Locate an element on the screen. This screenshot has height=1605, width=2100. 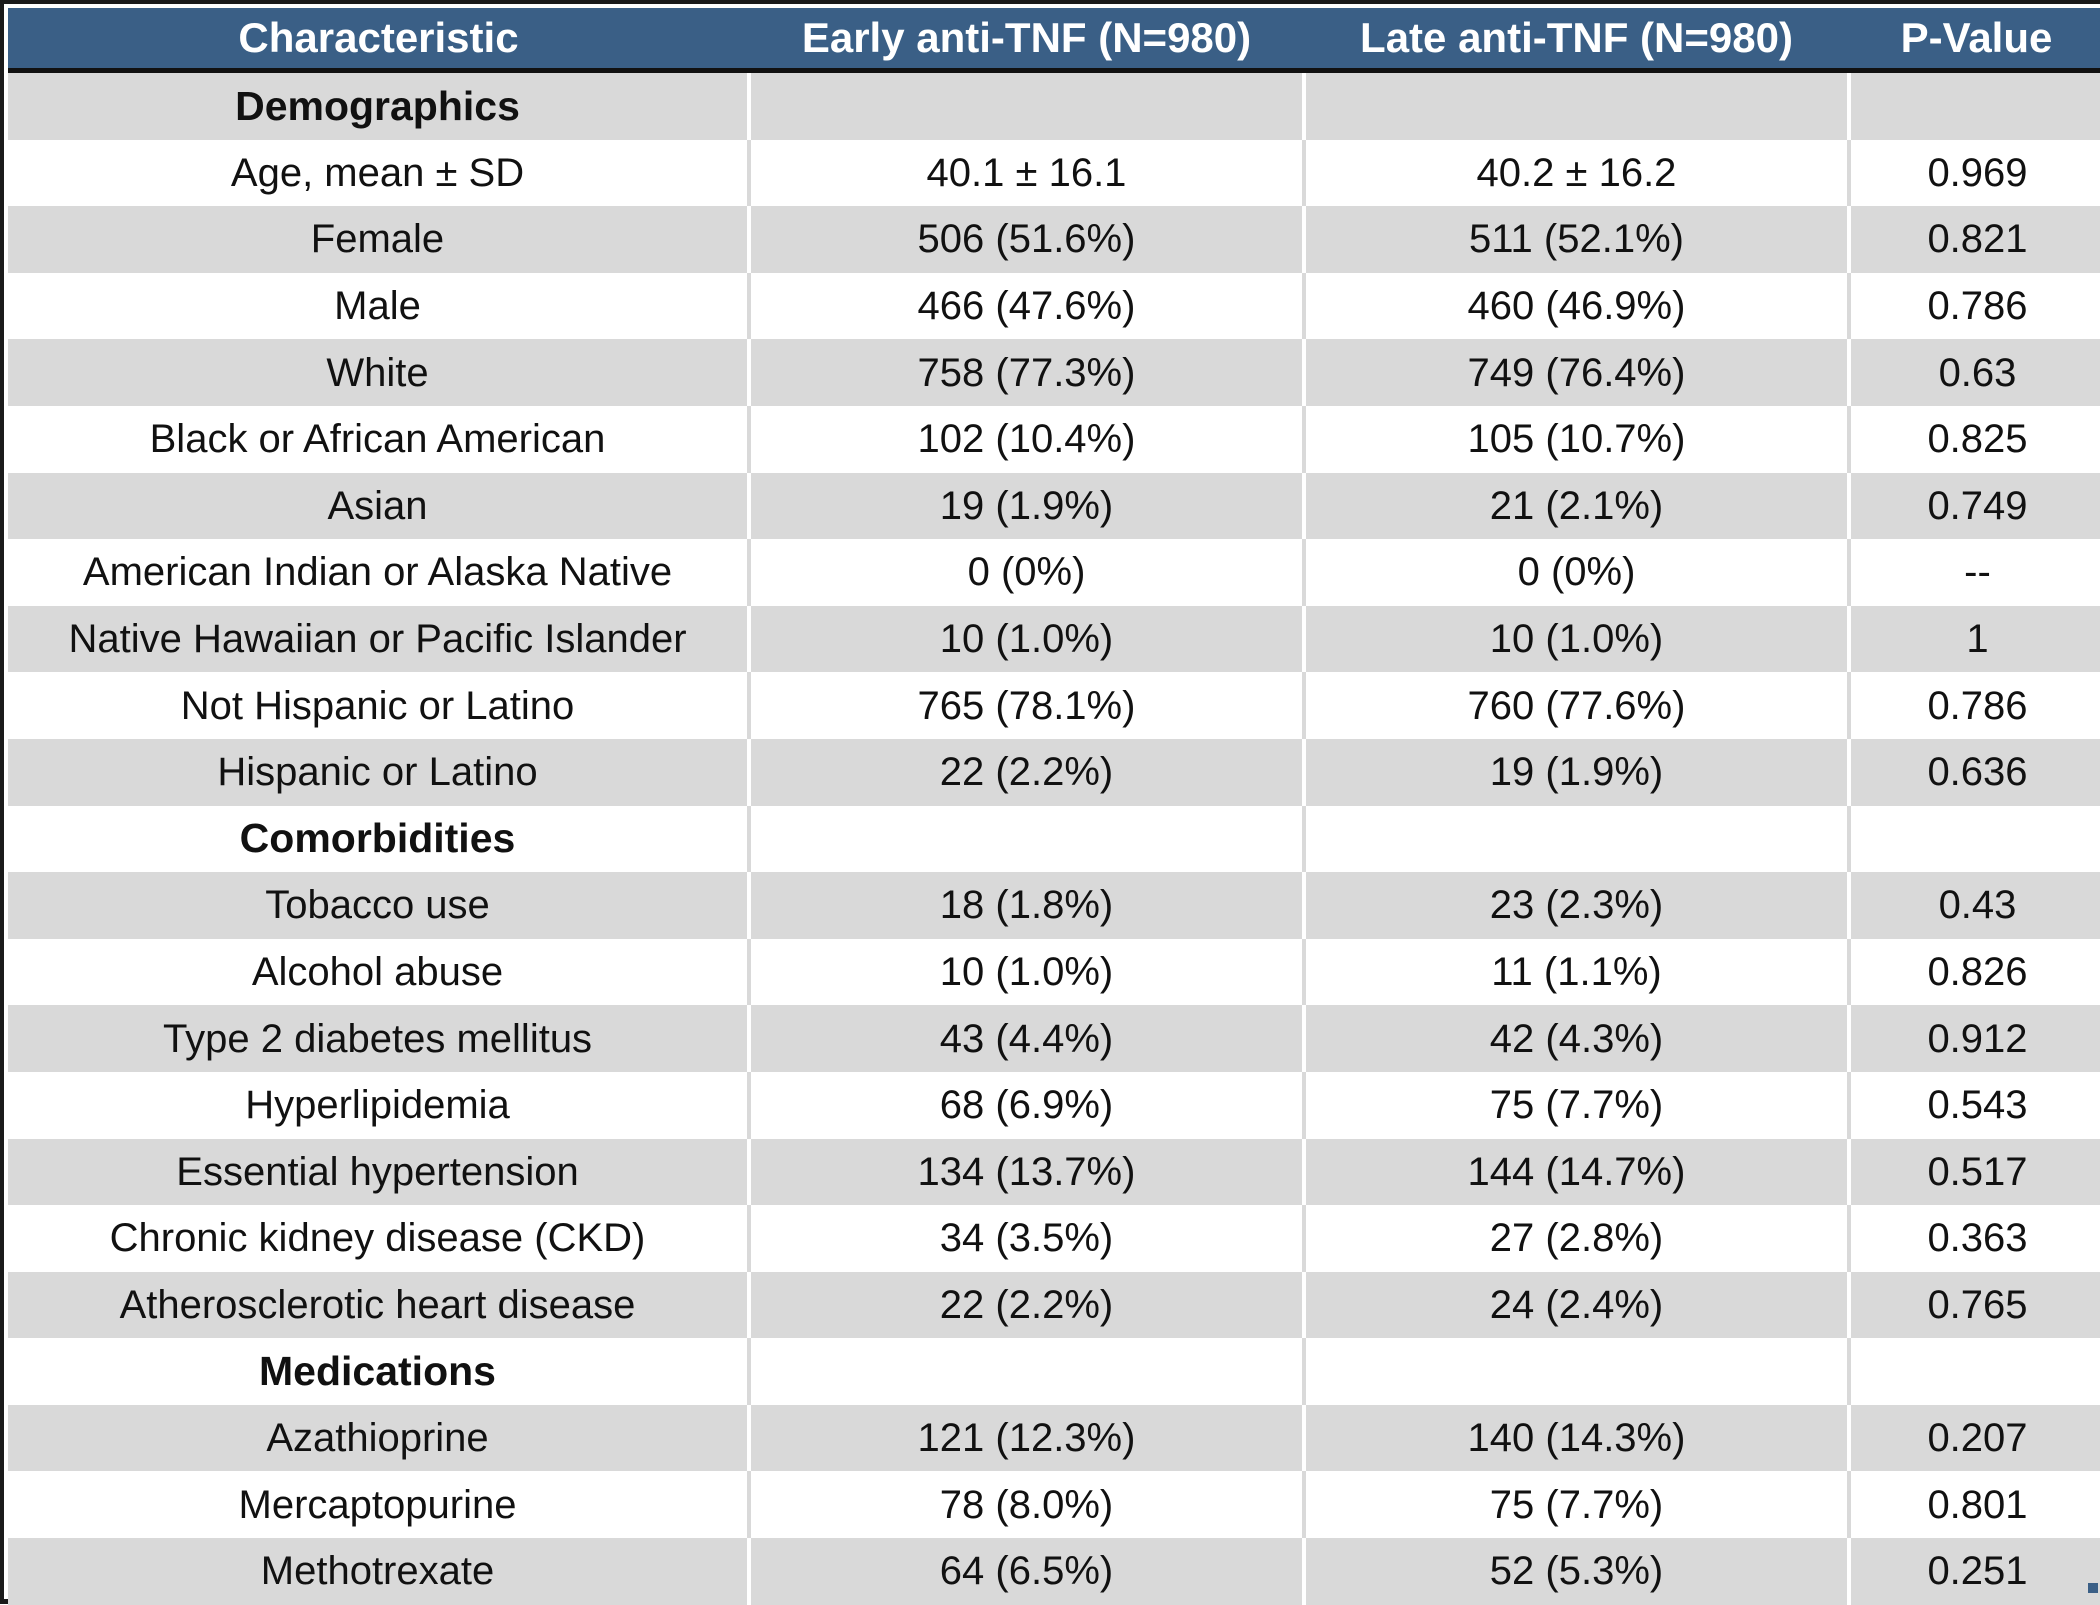
early-anti-tnf-cell: 466 (47.6%) is located at coordinates (1025, 306).